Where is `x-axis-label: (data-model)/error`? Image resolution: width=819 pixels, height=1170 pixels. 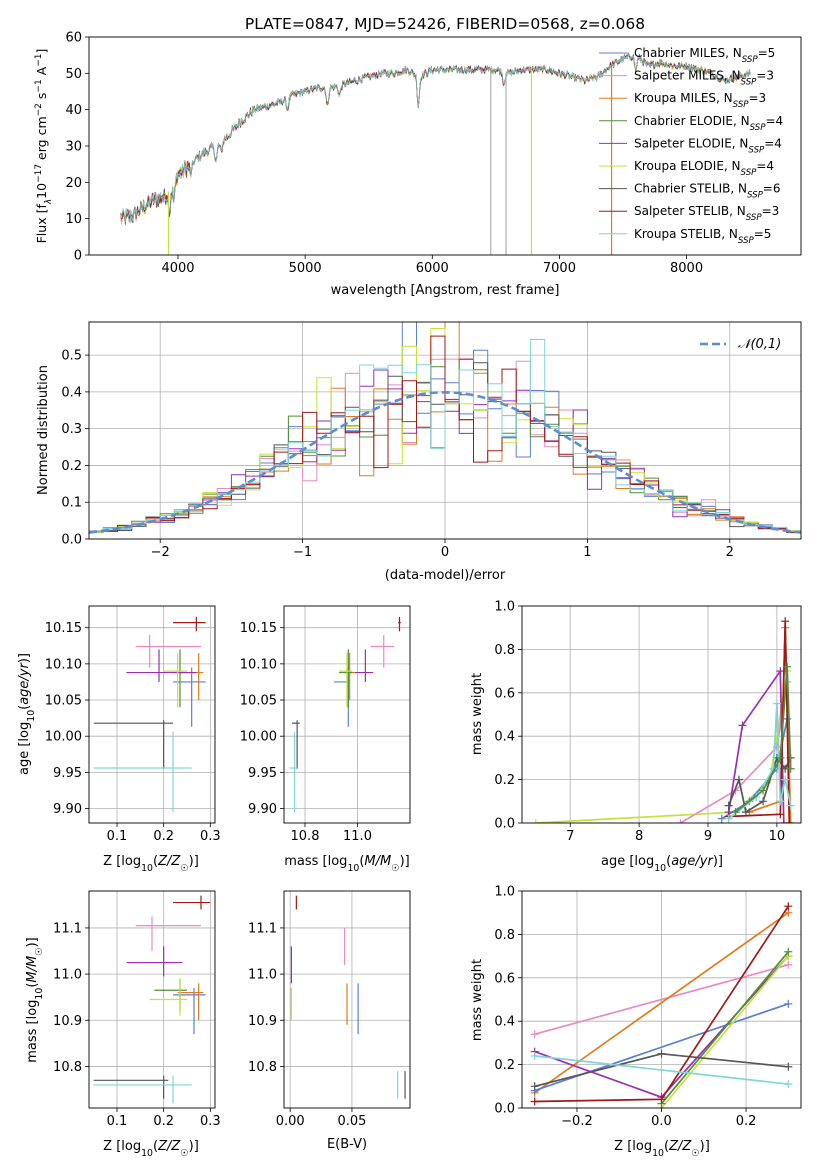
x-axis-label: (data-model)/error is located at coordinates (445, 575).